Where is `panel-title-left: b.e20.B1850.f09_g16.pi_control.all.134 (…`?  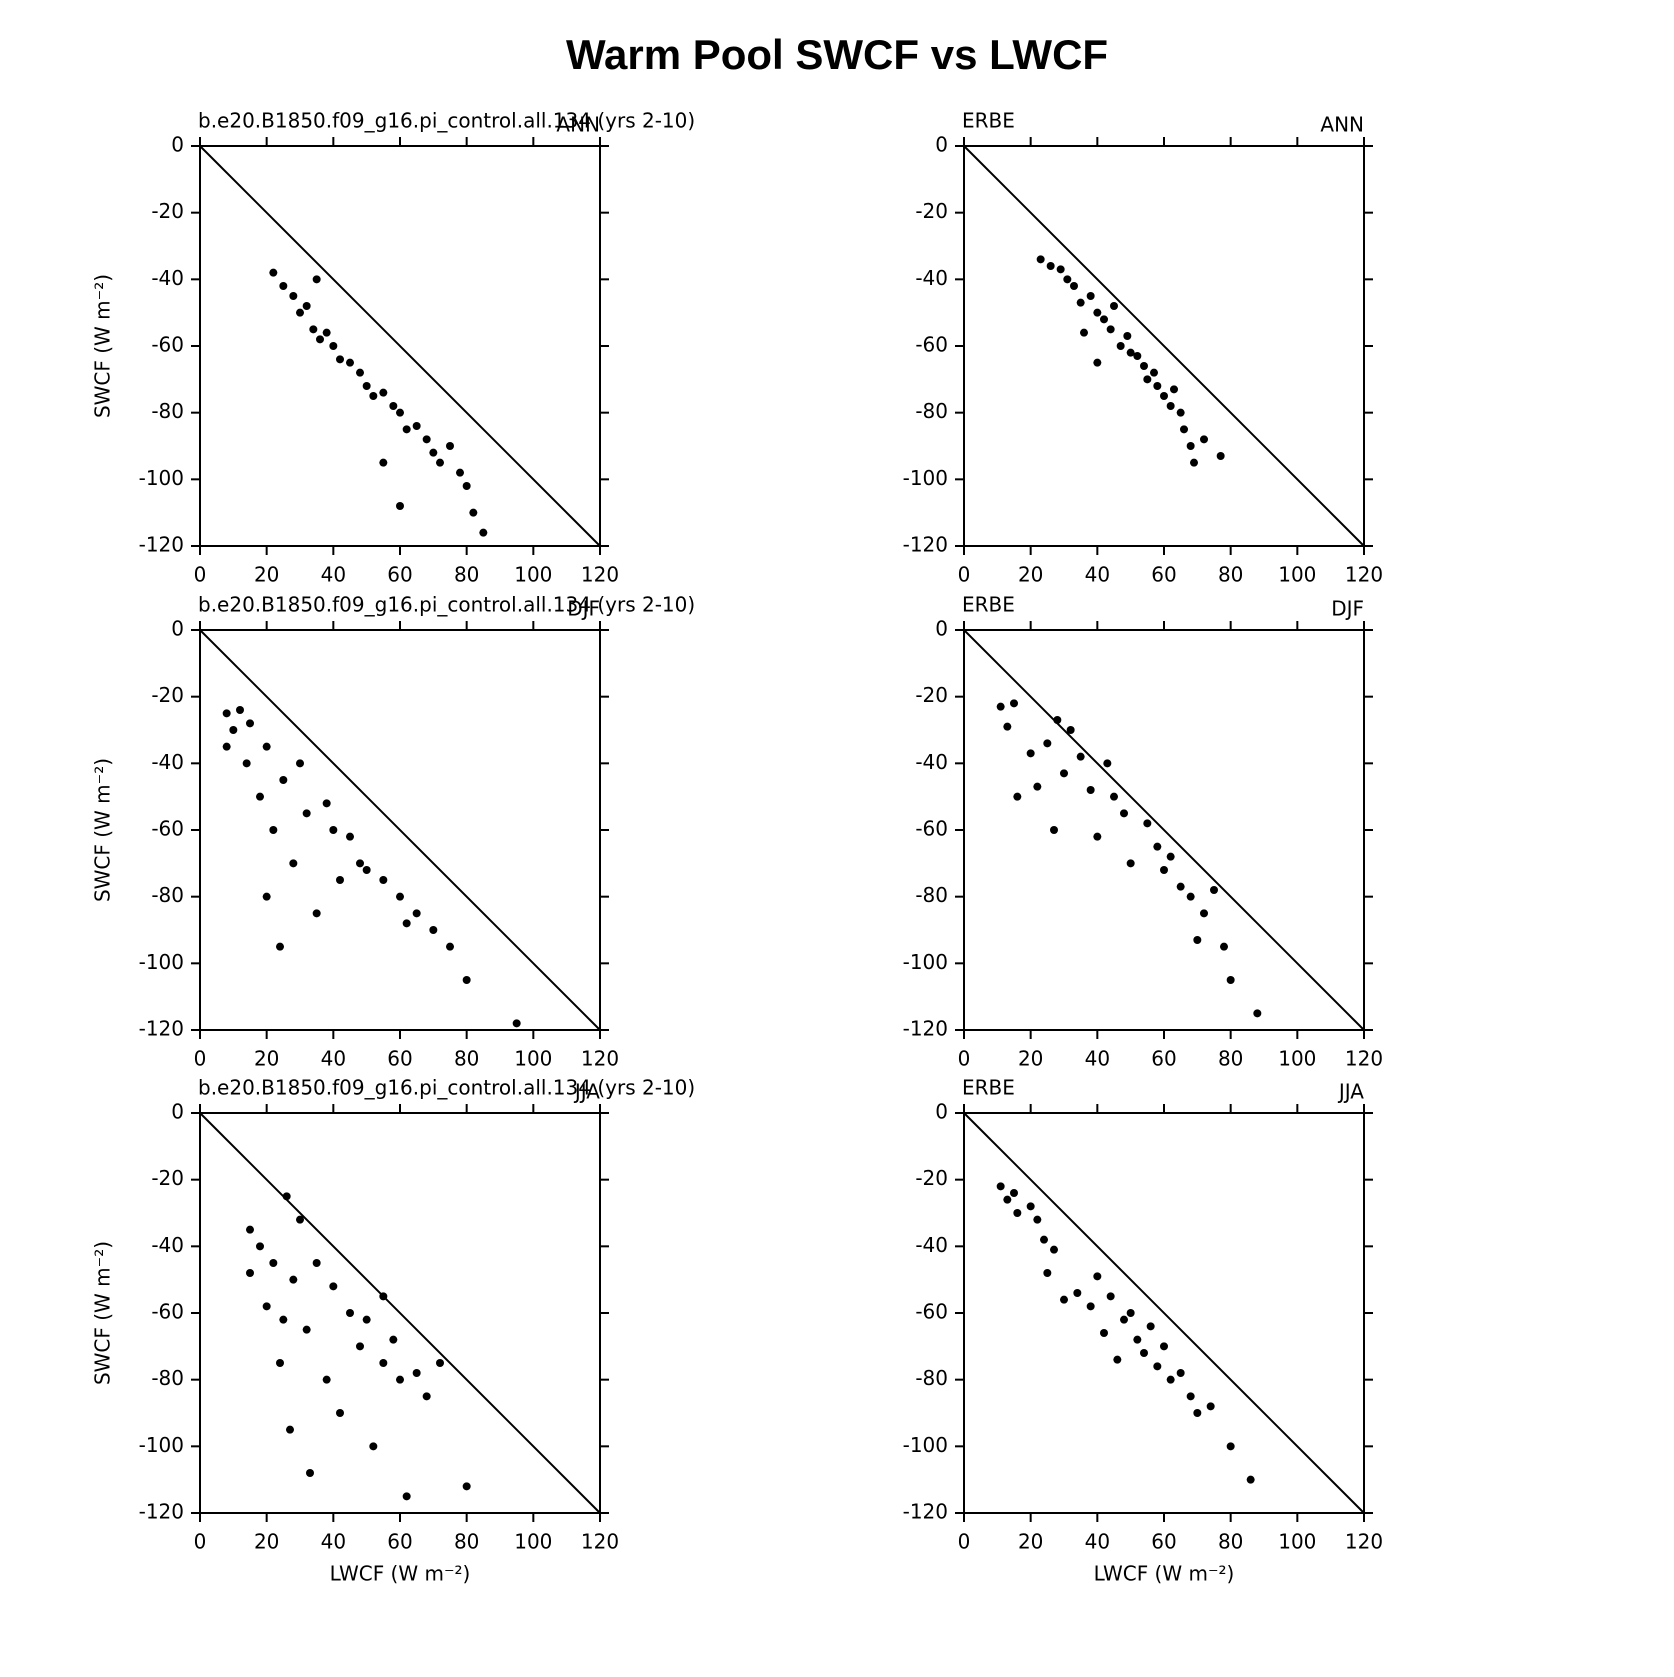
panel-title-left: b.e20.B1850.f09_g16.pi_control.all.134 (… is located at coordinates (446, 121).